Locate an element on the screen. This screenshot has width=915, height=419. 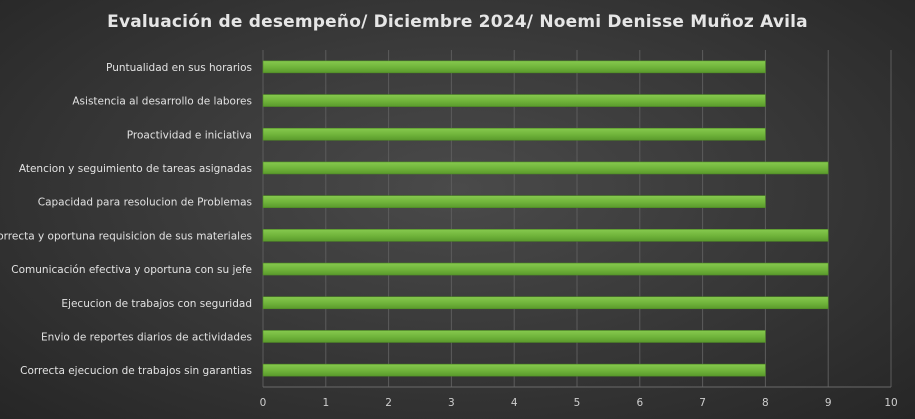
x-tick-label: 8 is located at coordinates (765, 403).